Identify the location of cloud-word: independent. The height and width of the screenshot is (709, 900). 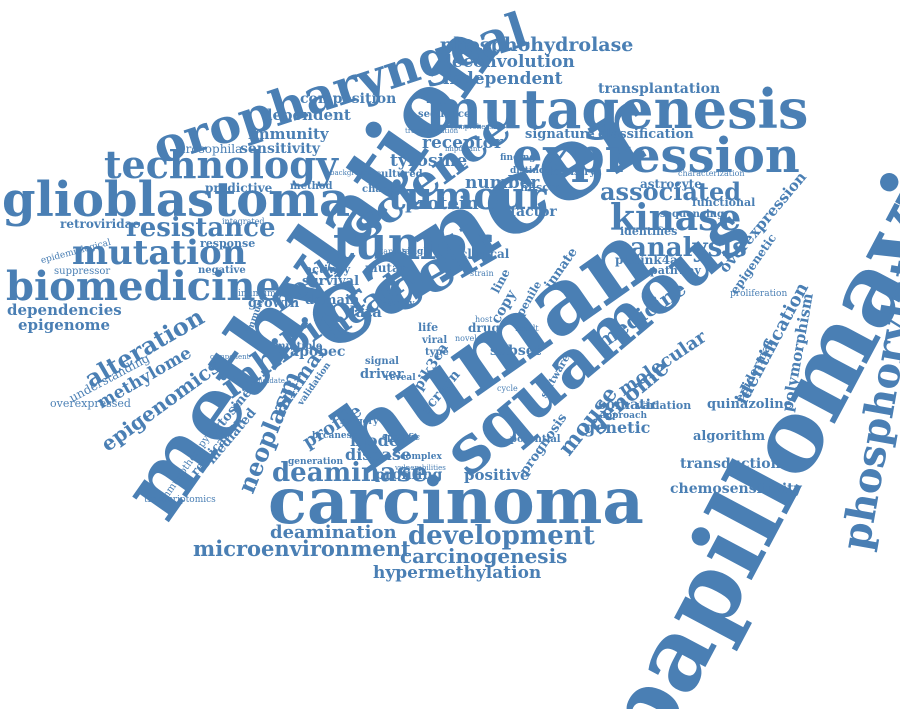
(503, 79).